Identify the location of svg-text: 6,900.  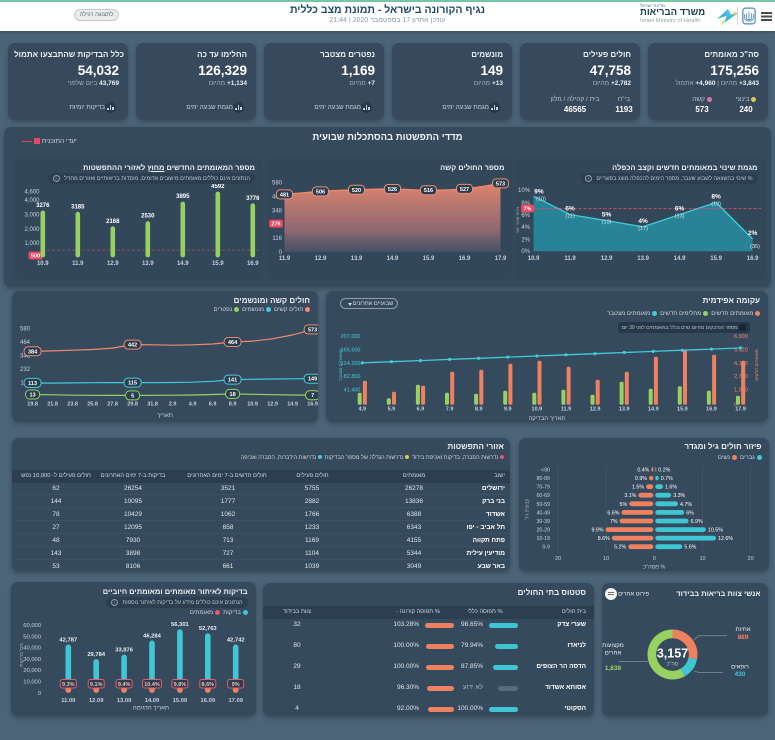
(741, 337).